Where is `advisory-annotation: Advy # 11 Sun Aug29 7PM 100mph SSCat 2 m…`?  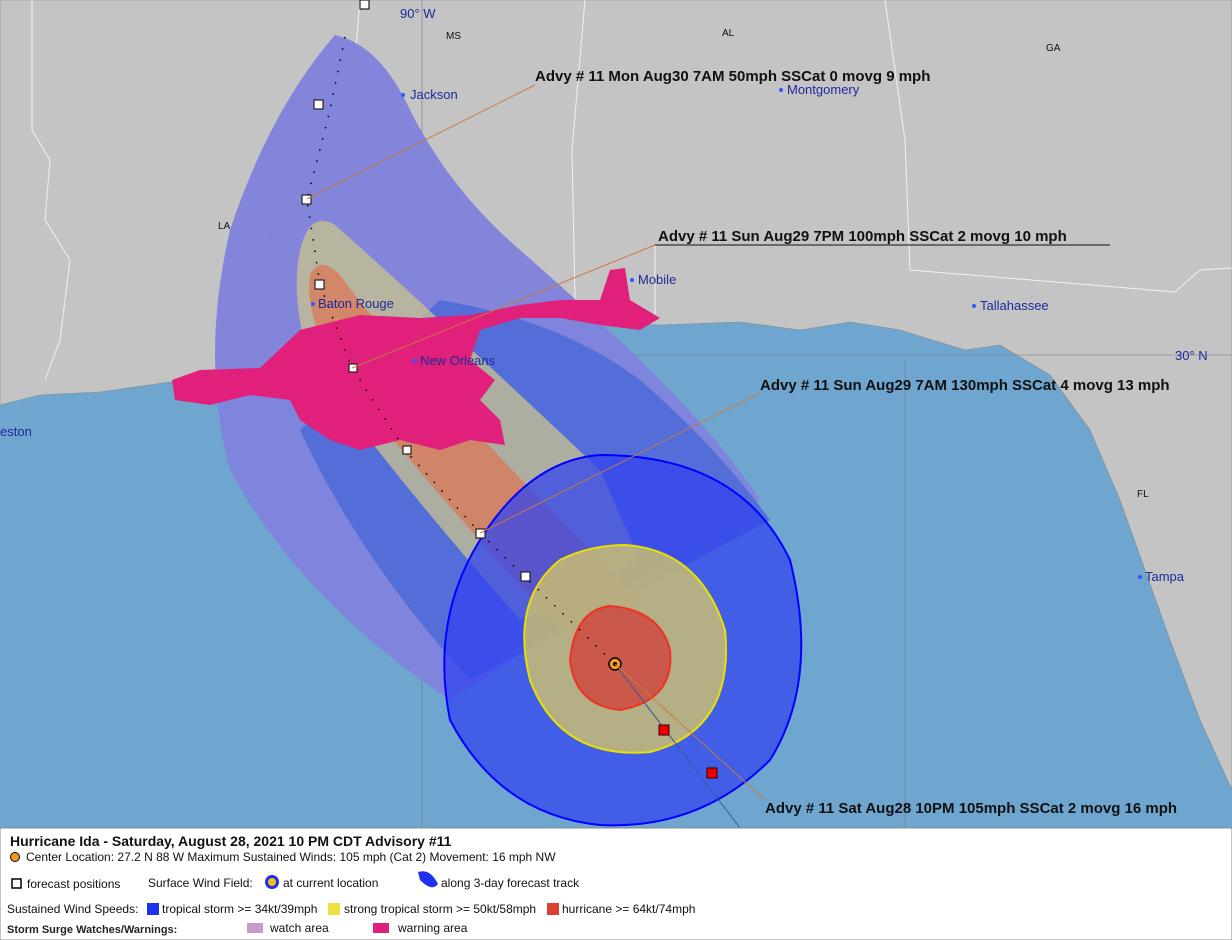
advisory-annotation: Advy # 11 Sun Aug29 7PM 100mph SSCat 2 m… is located at coordinates (862, 236).